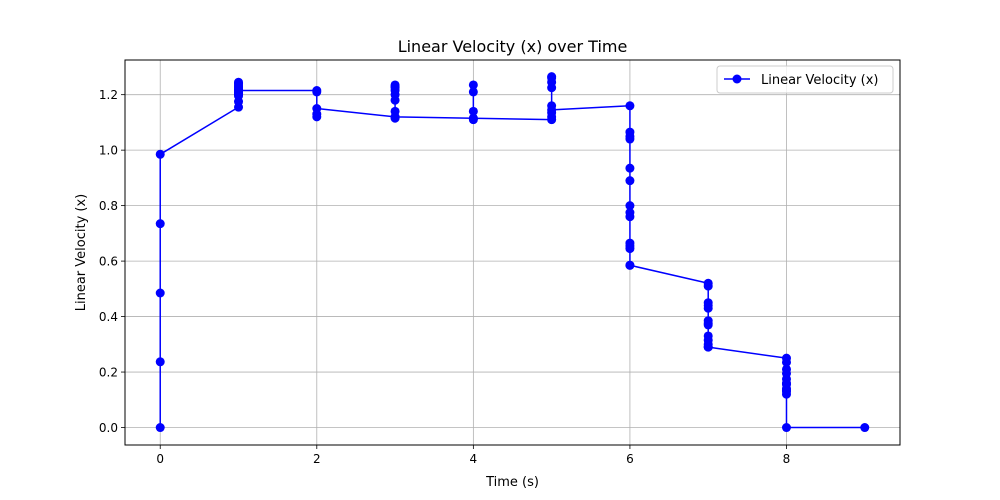  Describe the element at coordinates (108, 262) in the screenshot. I see `y-tick-label: 0.6` at that location.